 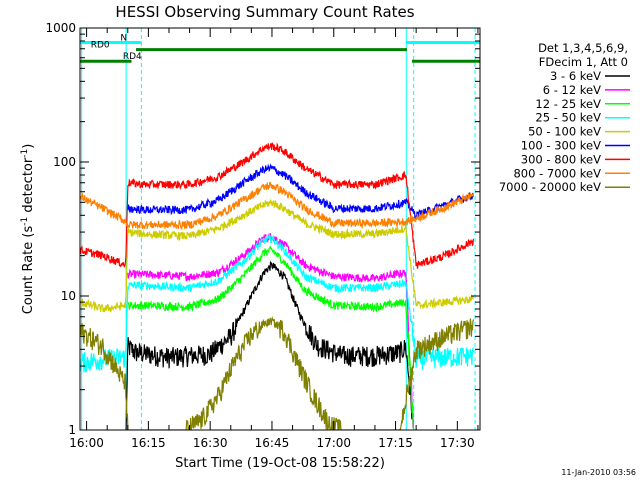 I want to click on legend-label: 6 - 12 keV, so click(x=572, y=90).